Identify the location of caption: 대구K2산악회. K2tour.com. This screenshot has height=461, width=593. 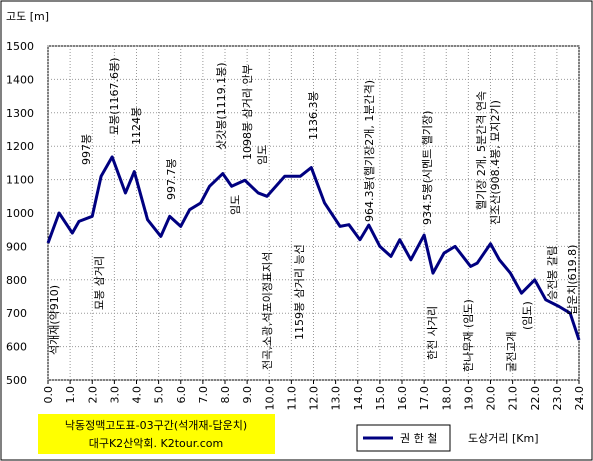
(156, 443).